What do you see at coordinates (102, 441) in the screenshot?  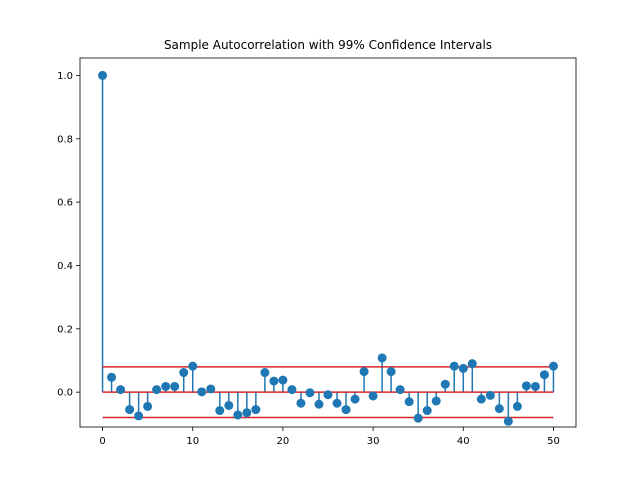 I see `x-tick-label: 0` at bounding box center [102, 441].